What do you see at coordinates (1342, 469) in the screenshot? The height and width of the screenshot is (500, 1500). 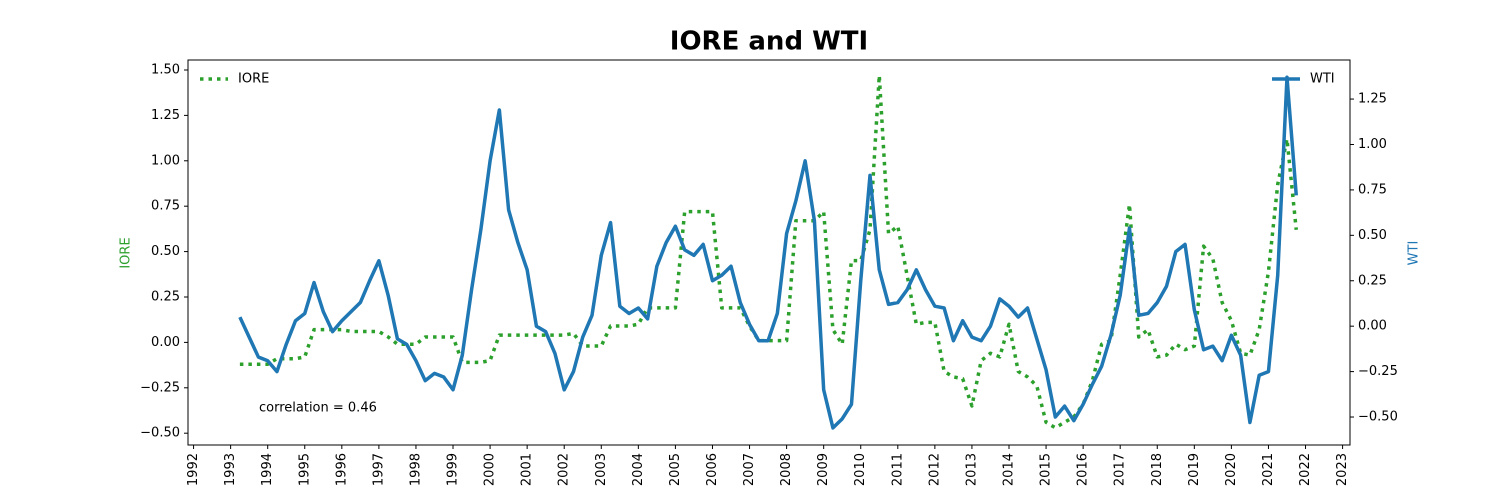 I see `x-tick-label: 2023` at bounding box center [1342, 469].